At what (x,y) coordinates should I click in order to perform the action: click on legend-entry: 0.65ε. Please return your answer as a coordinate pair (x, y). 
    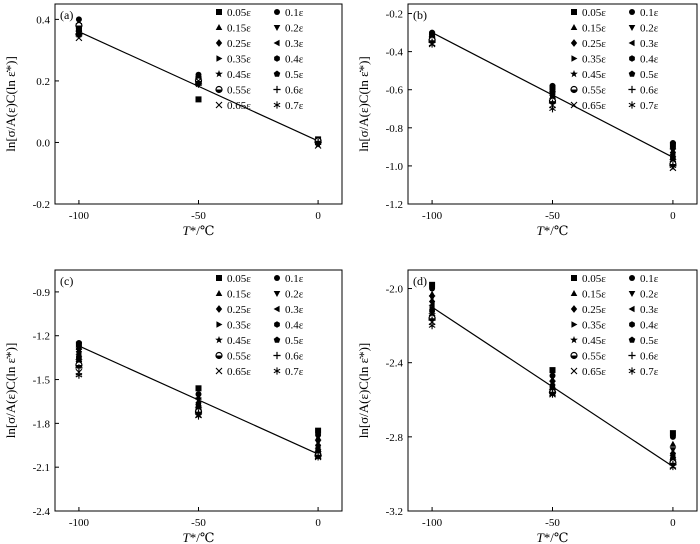
    Looking at the image, I should click on (239, 106).